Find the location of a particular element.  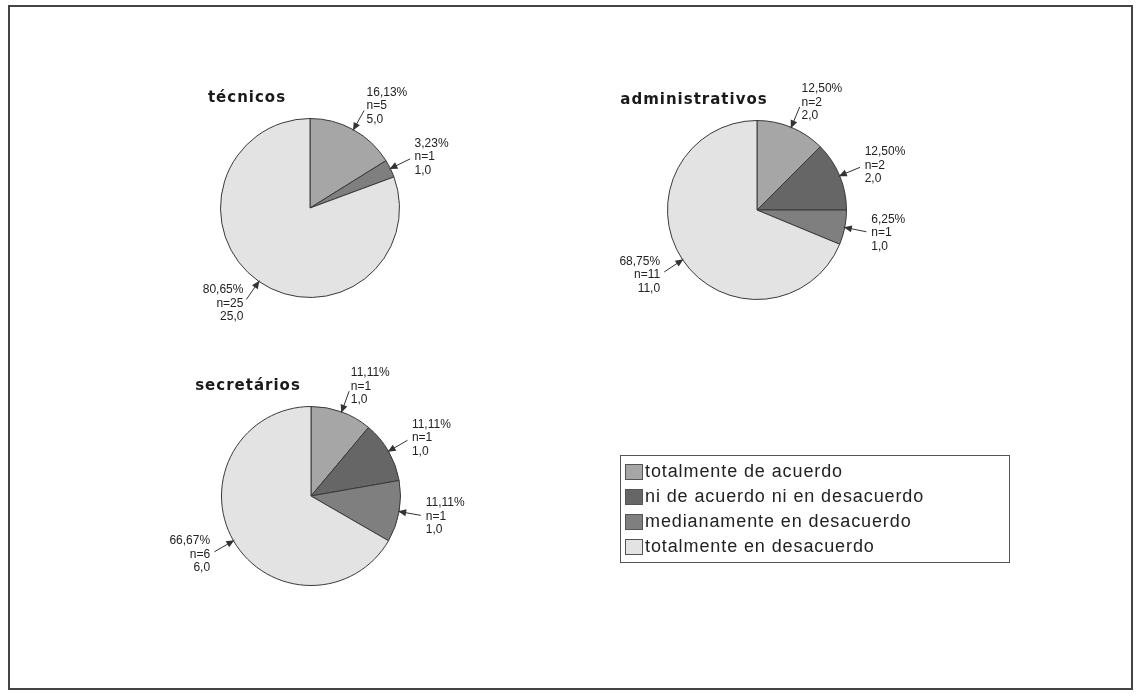

data-label: 6,25% n=1 1,0 is located at coordinates (888, 232).